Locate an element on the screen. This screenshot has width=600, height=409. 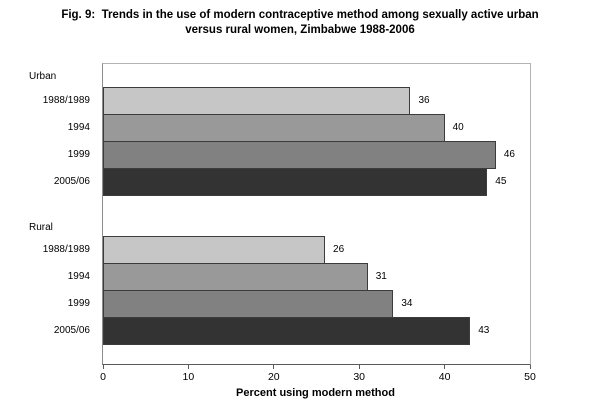
bar-value: 43 is located at coordinates (484, 330).